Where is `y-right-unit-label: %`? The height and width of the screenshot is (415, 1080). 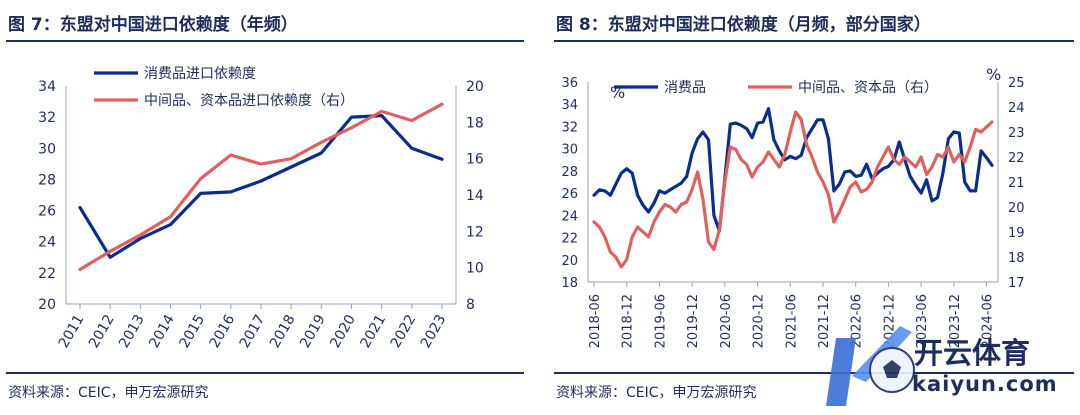
y-right-unit-label: % is located at coordinates (993, 74).